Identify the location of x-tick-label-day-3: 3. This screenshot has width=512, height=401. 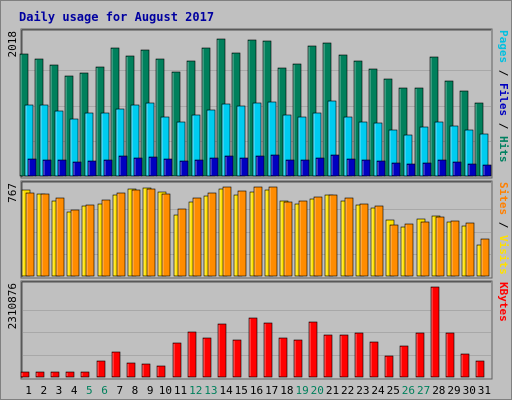
(59, 390).